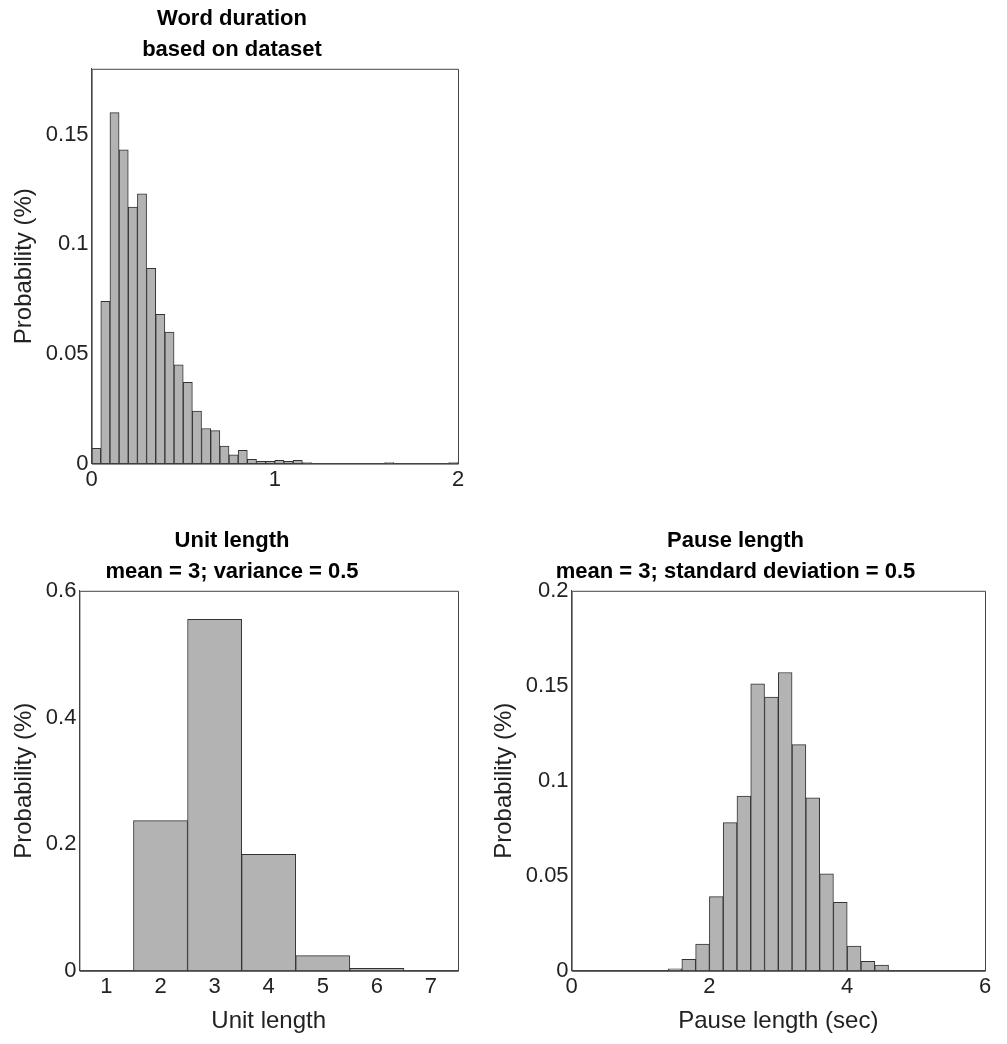  I want to click on chart-title: Word duration, so click(232, 18).